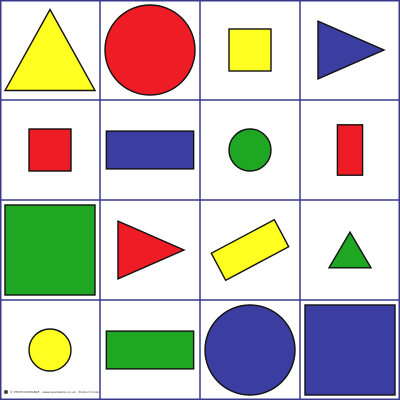 The height and width of the screenshot is (400, 400). What do you see at coordinates (350, 150) in the screenshot?
I see `red-rectangle-icon` at bounding box center [350, 150].